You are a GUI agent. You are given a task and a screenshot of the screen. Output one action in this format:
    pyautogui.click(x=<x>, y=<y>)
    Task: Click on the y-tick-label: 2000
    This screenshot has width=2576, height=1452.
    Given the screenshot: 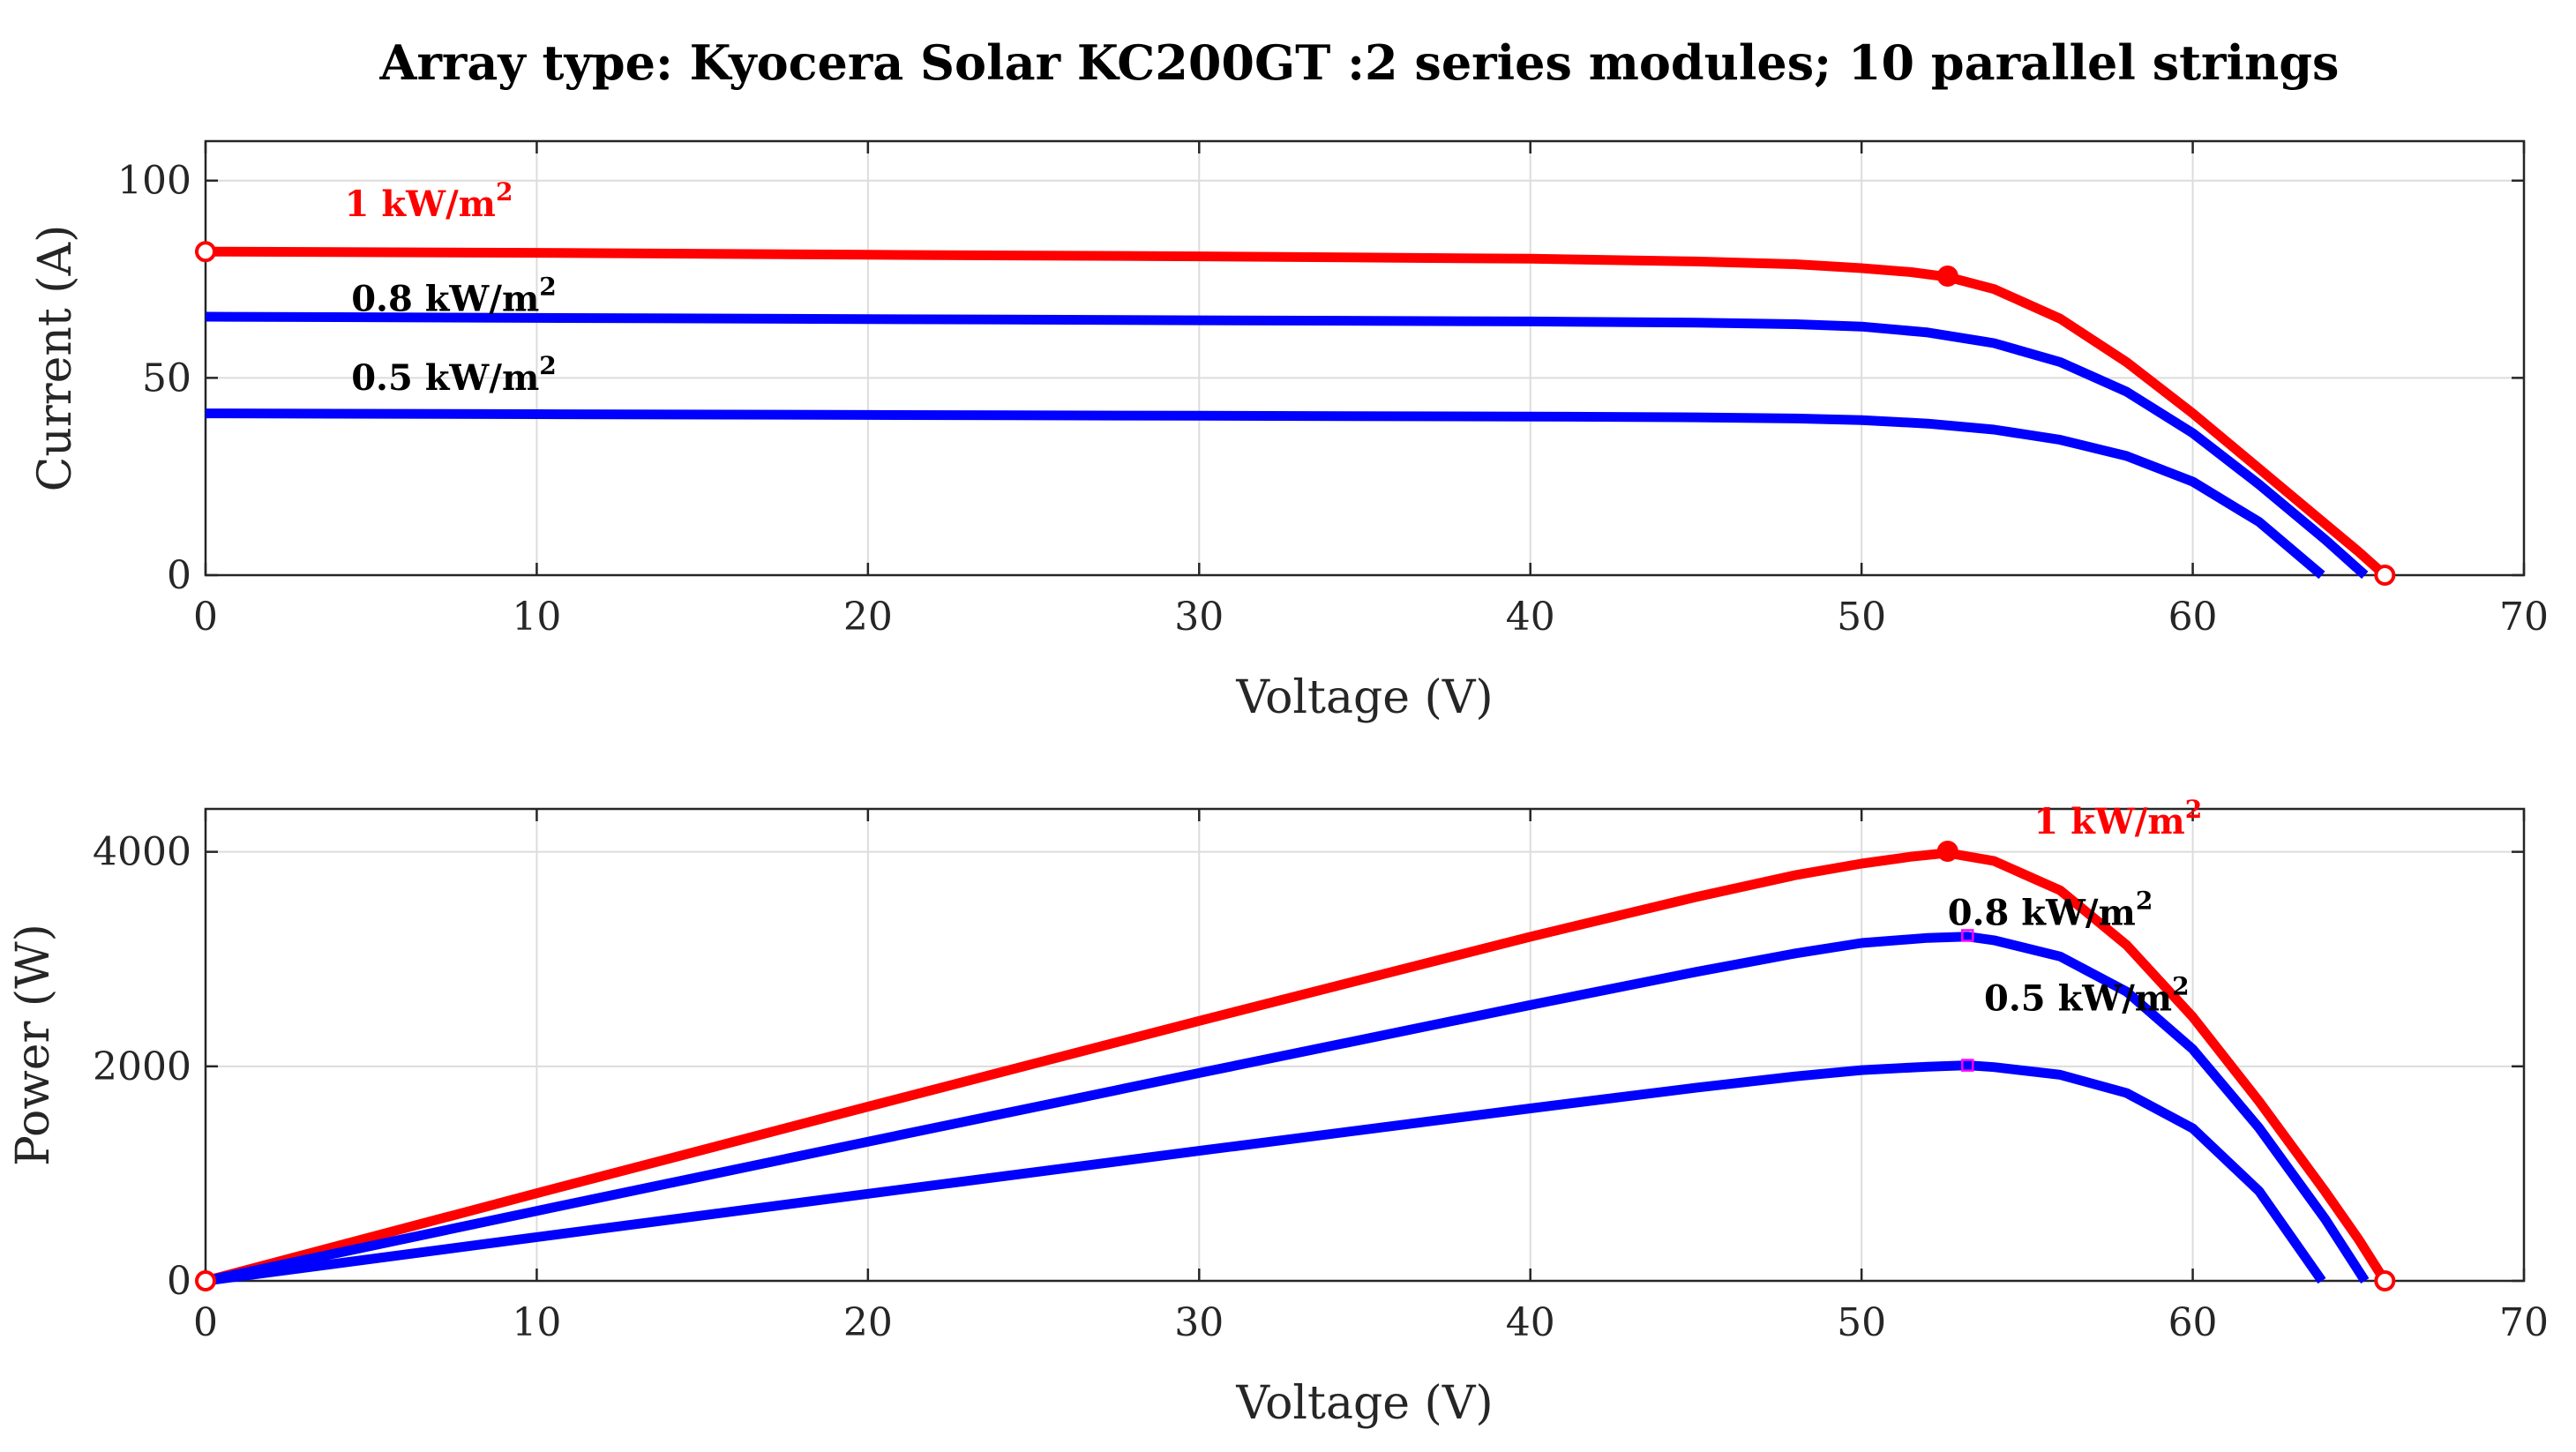 What is the action you would take?
    pyautogui.click(x=142, y=1066)
    